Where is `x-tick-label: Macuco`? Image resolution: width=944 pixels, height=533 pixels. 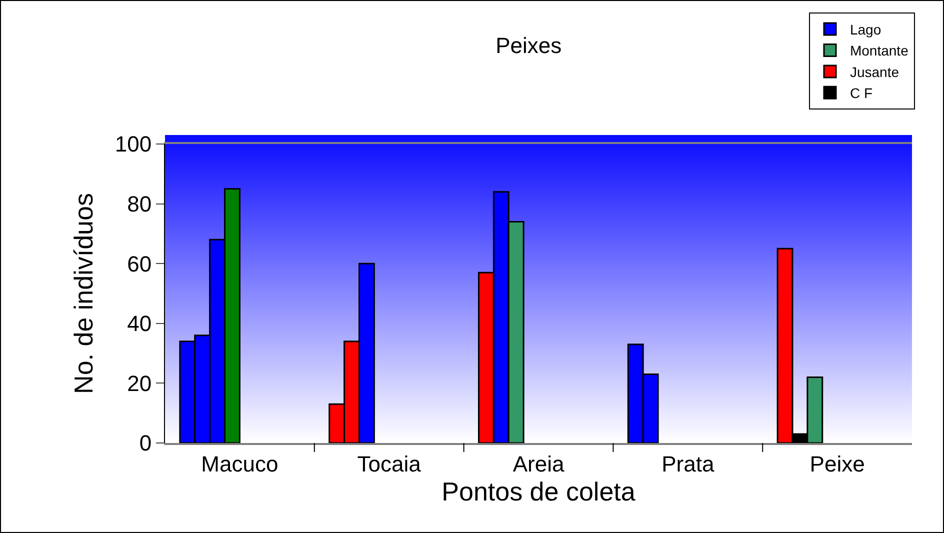 x-tick-label: Macuco is located at coordinates (239, 463).